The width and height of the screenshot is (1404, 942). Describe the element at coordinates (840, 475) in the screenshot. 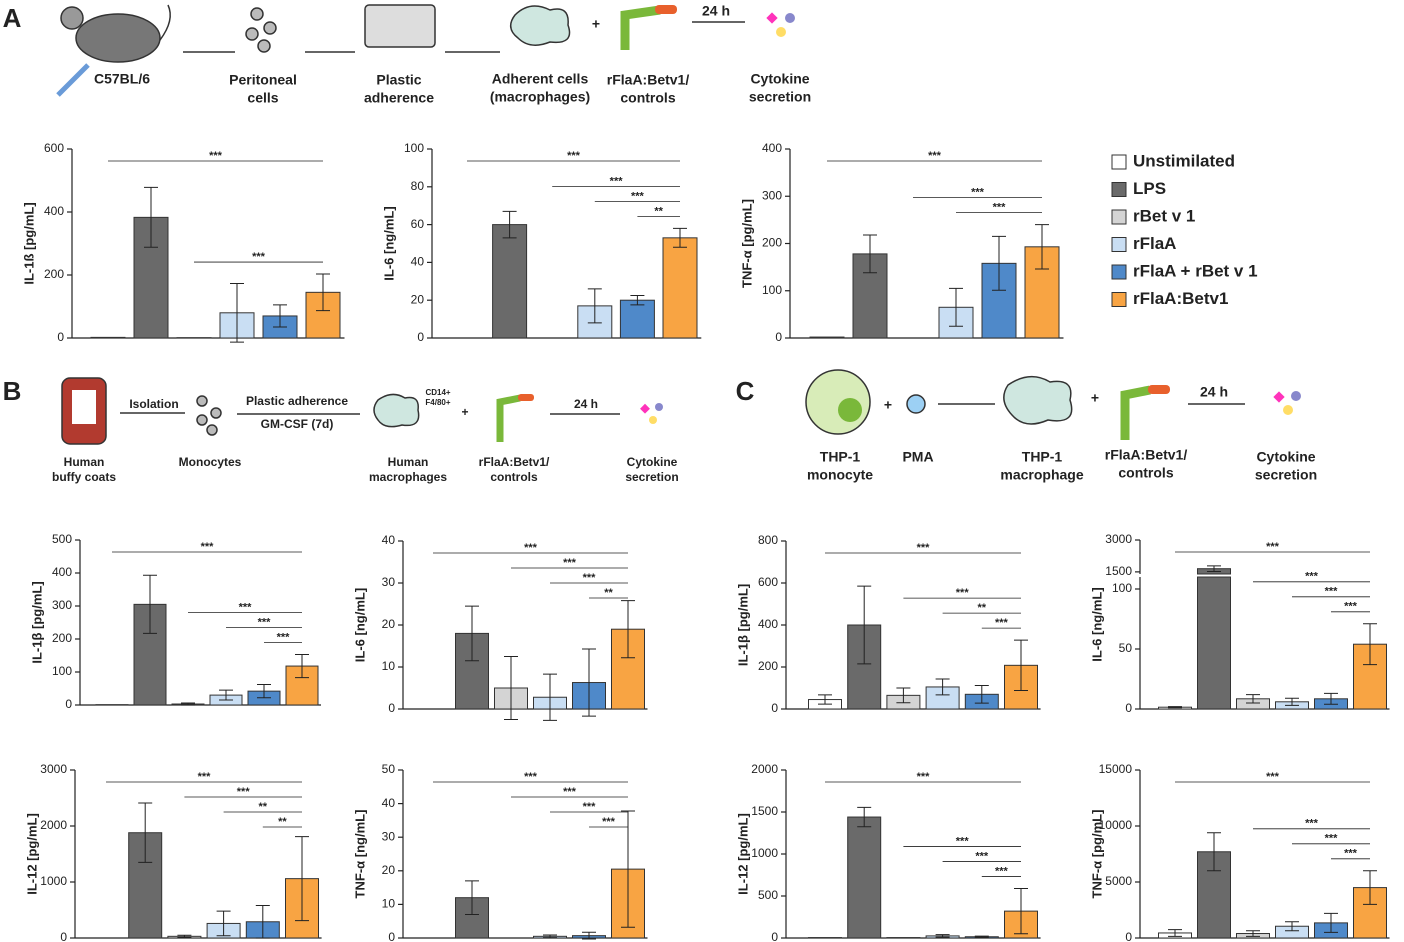

I see `schematic-label: monocyte` at that location.